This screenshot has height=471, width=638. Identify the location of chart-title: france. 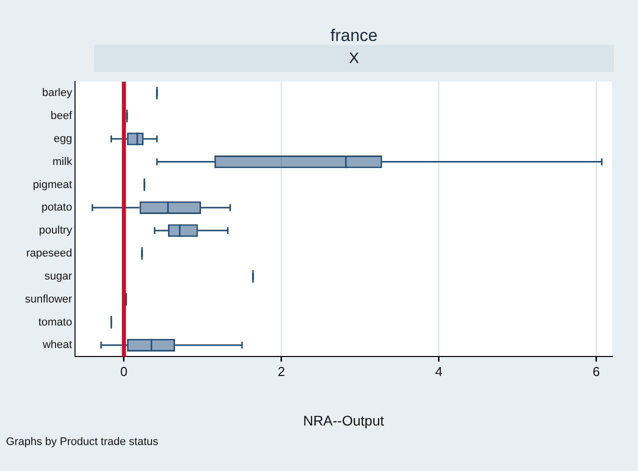
(354, 36).